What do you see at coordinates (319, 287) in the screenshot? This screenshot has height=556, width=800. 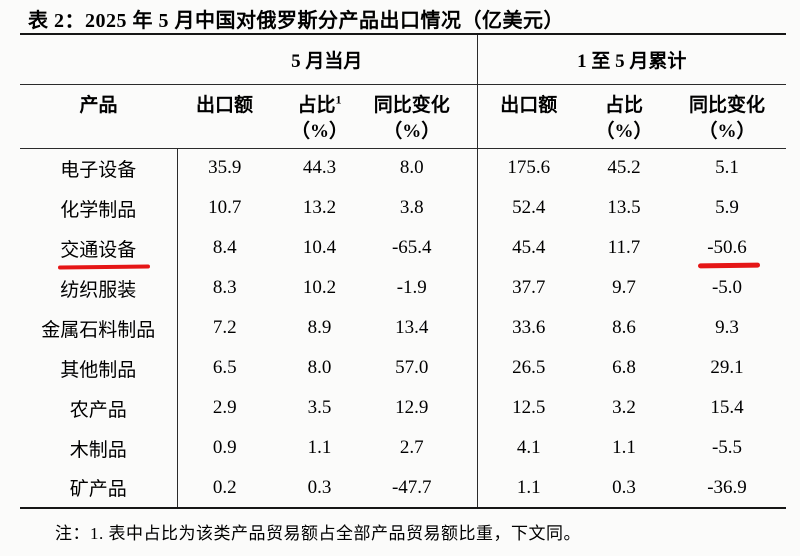 I see `value-cell: 10.2` at bounding box center [319, 287].